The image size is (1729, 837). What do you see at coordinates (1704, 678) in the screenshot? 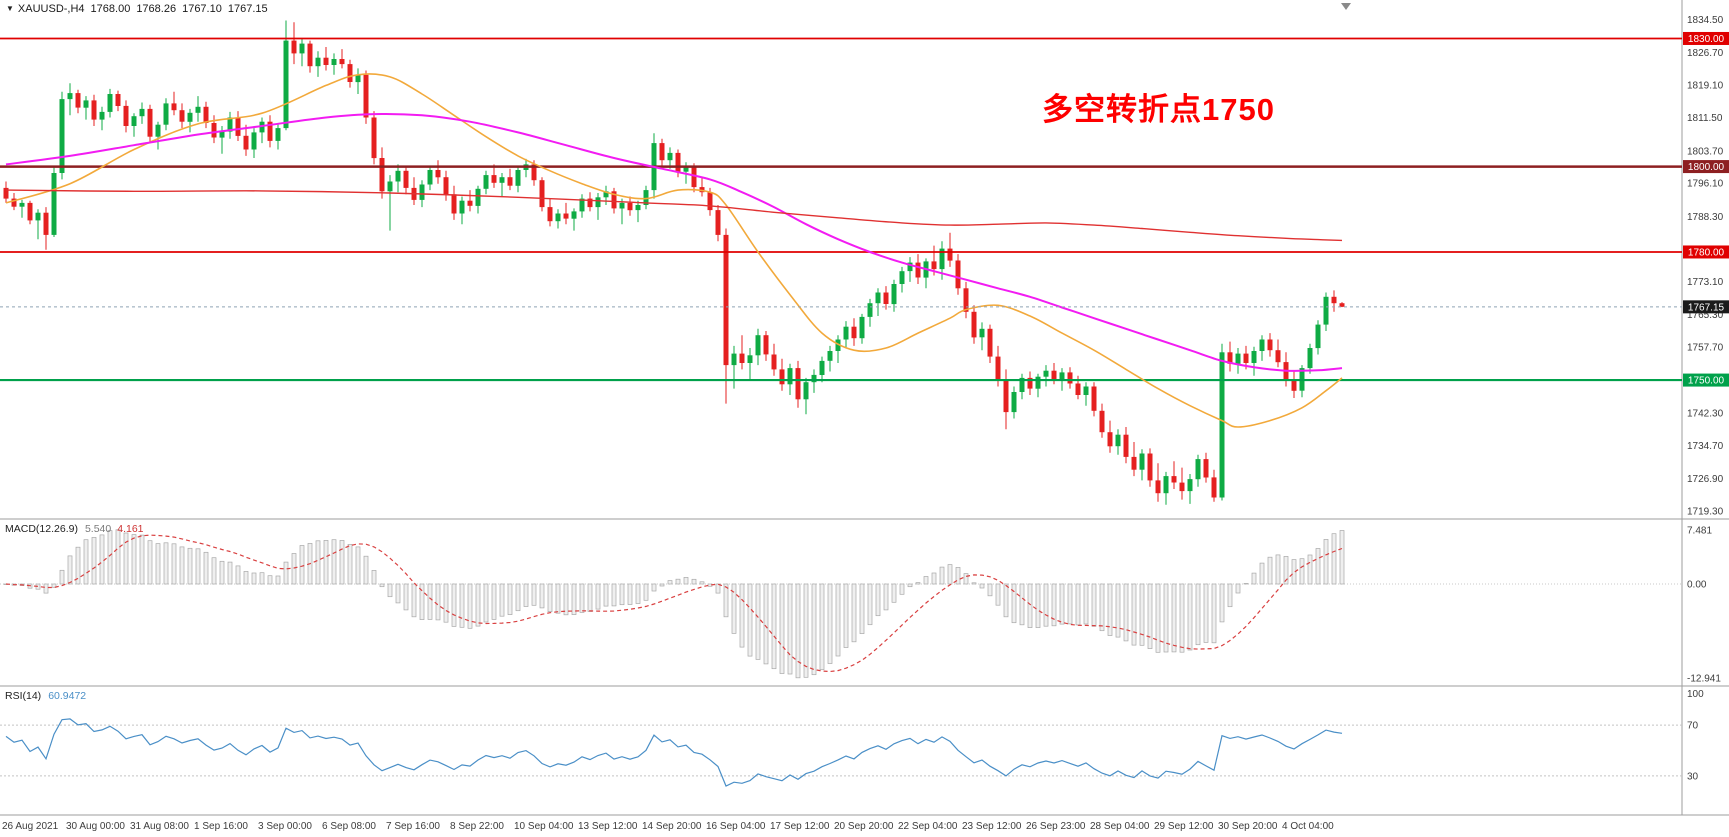
I see `macd-axis-label: -12.941` at bounding box center [1704, 678].